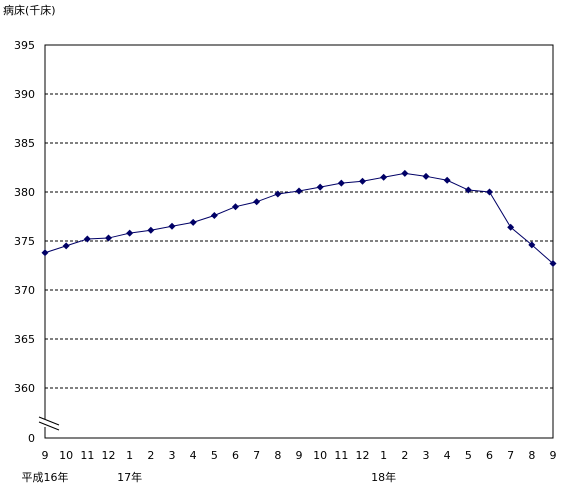 This screenshot has height=488, width=563. I want to click on axis-break-gap, so click(45, 423).